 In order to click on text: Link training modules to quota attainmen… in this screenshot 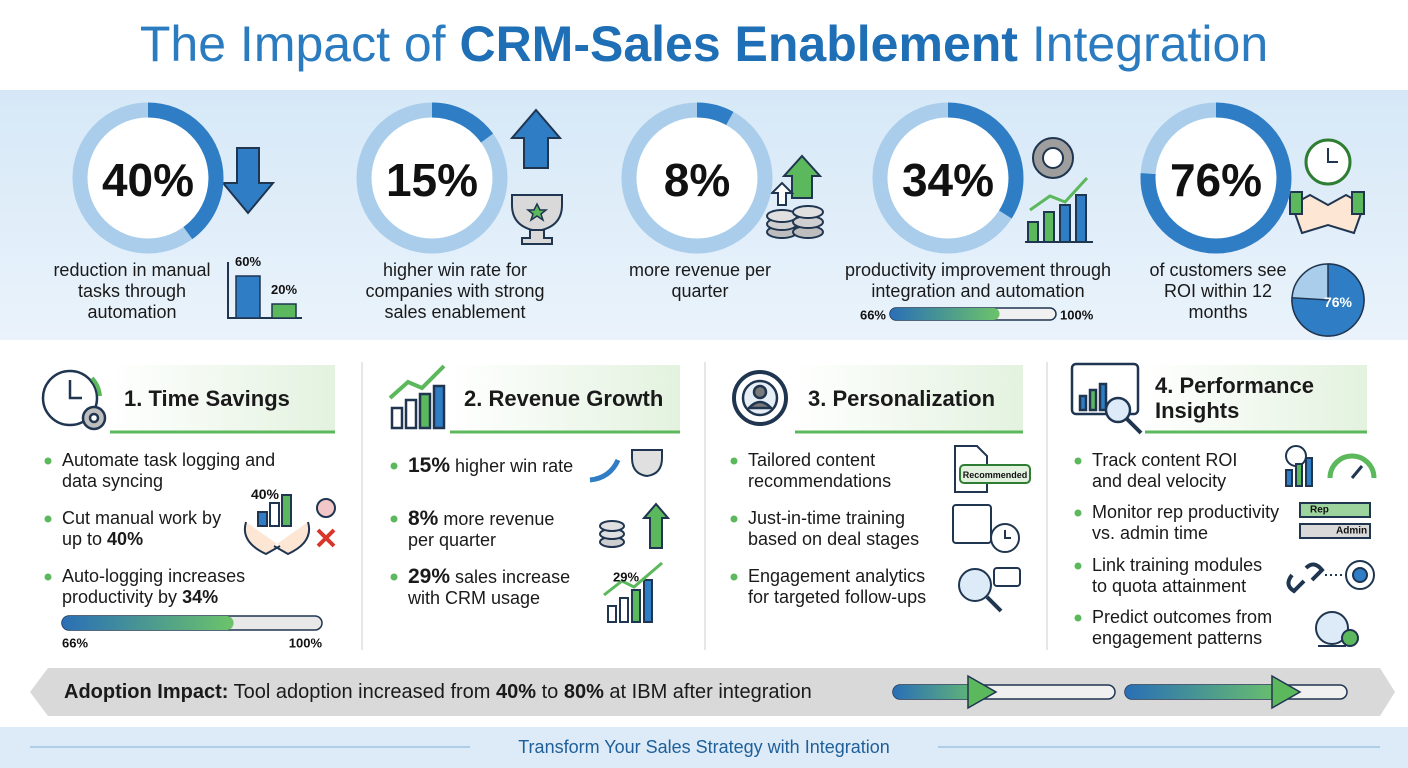, I will do `click(1177, 575)`.